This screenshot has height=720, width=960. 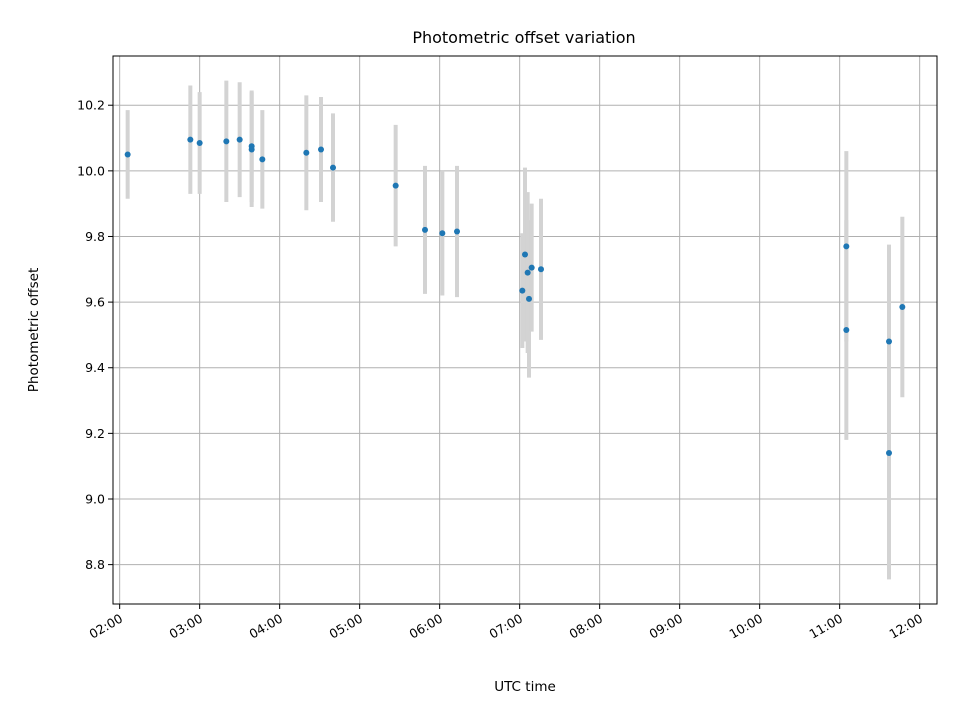 I want to click on x-tick-label: 12:00, so click(x=905, y=626).